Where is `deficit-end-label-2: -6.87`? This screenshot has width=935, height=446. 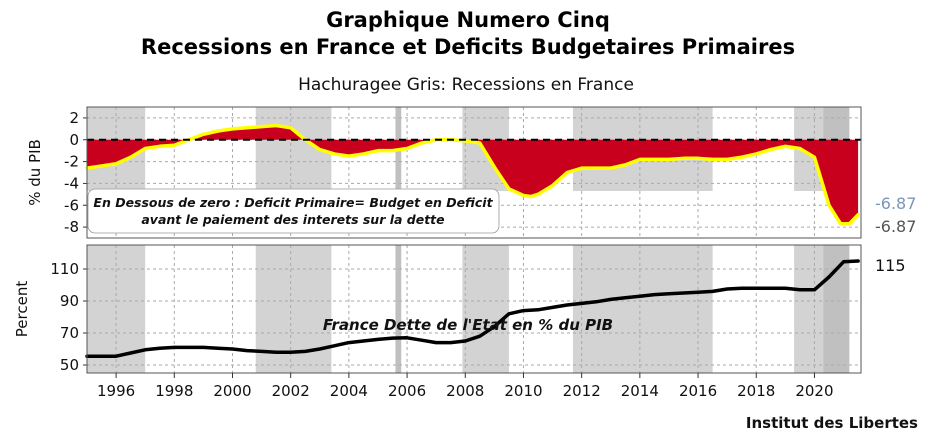
deficit-end-label-2: -6.87 is located at coordinates (895, 226).